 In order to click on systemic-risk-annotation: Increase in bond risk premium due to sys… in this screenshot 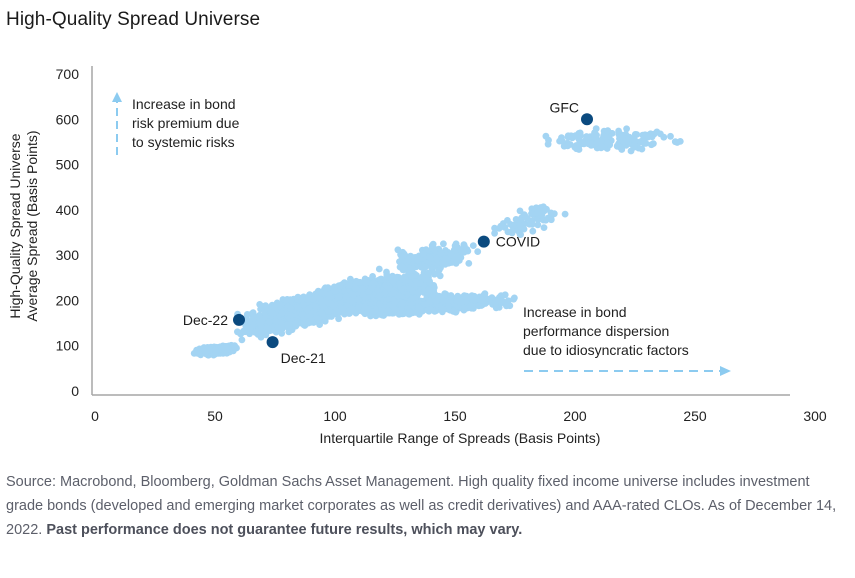, I will do `click(176, 123)`.